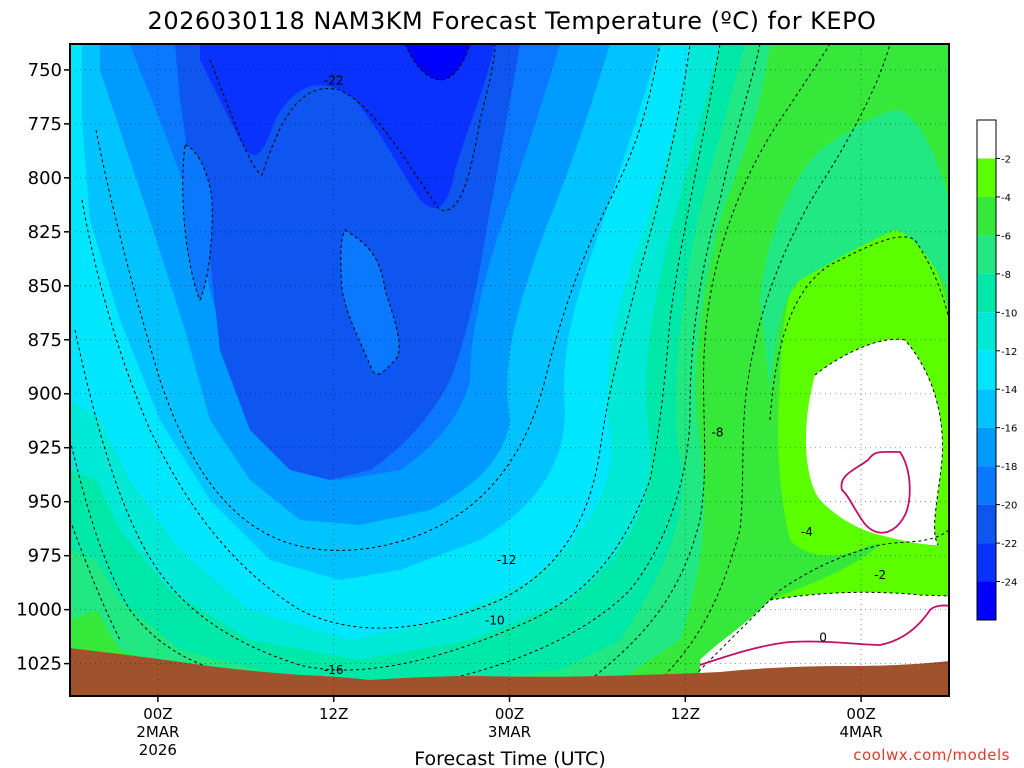 The height and width of the screenshot is (768, 1024). I want to click on x-tick-label: 4MAR, so click(861, 732).